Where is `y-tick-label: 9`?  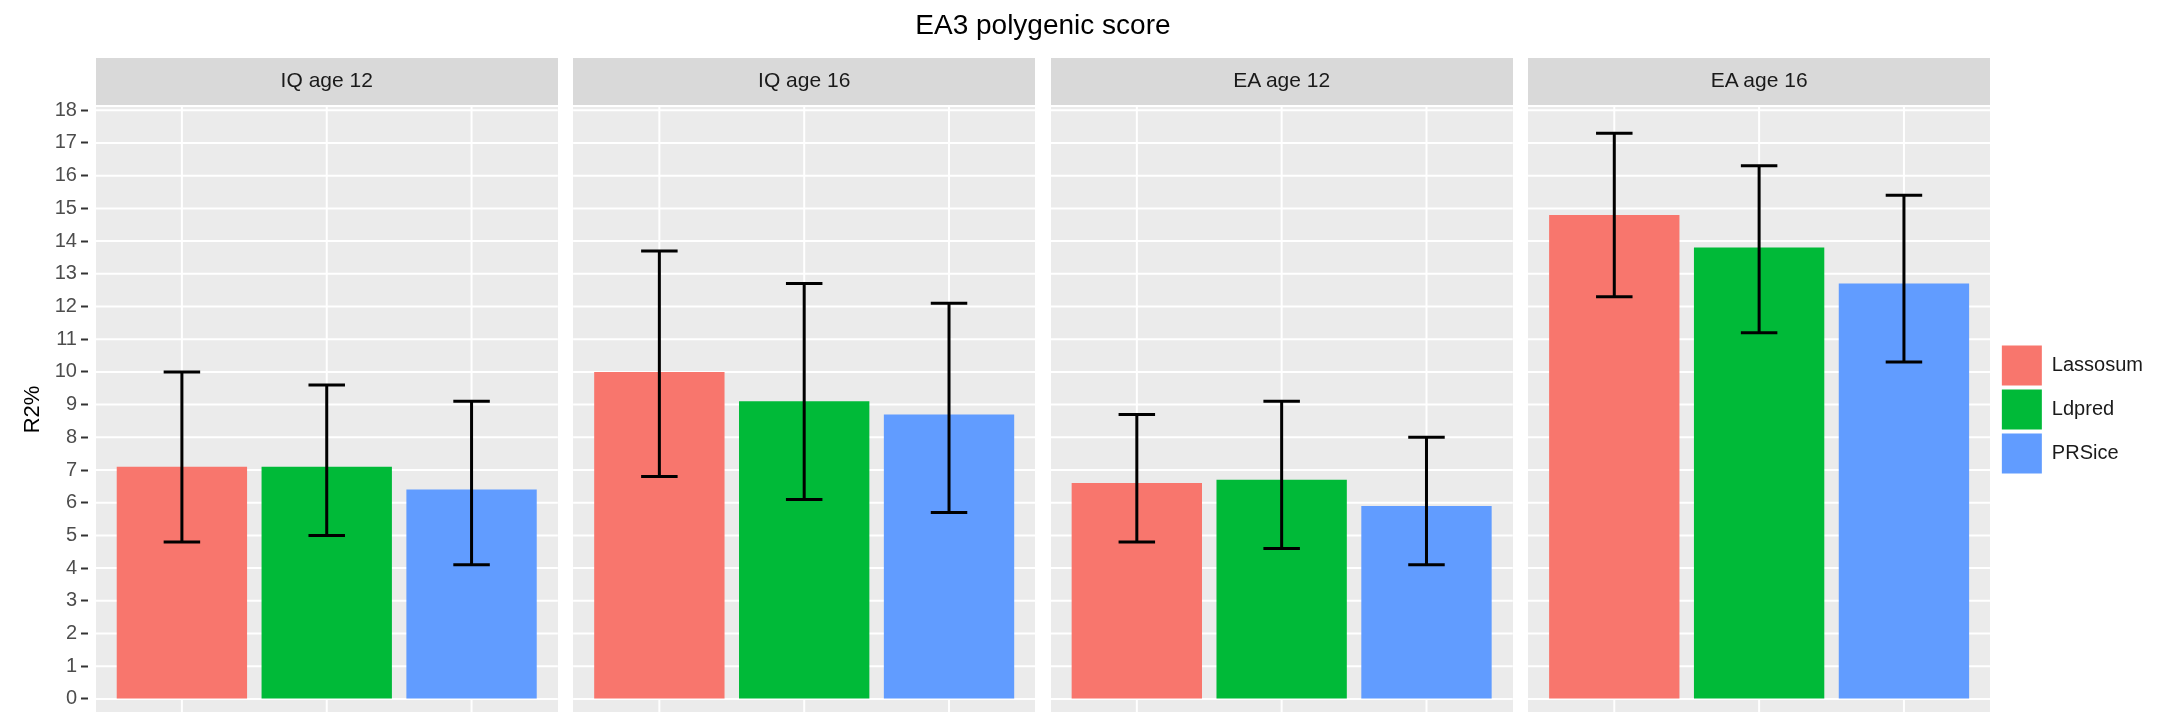 y-tick-label: 9 is located at coordinates (71, 403).